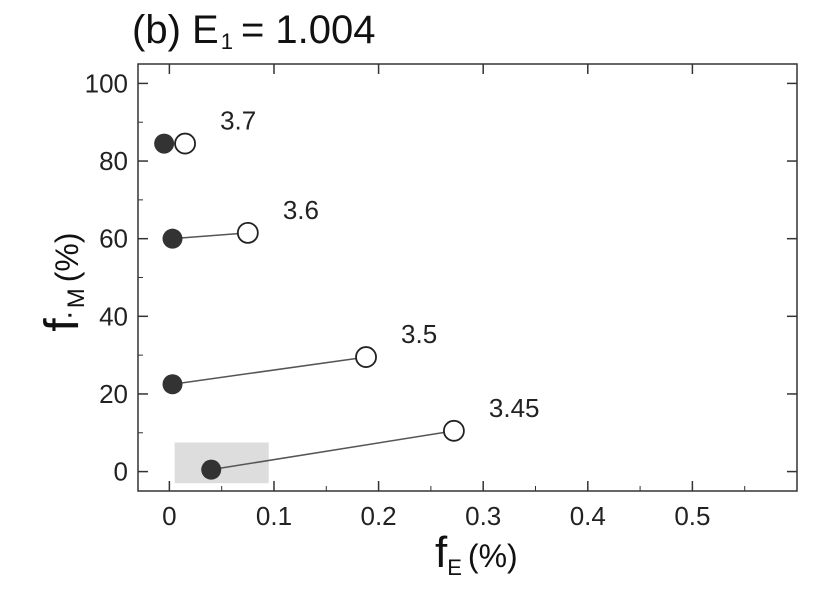  I want to click on x-axis-label-unit: (%), so click(492, 556).